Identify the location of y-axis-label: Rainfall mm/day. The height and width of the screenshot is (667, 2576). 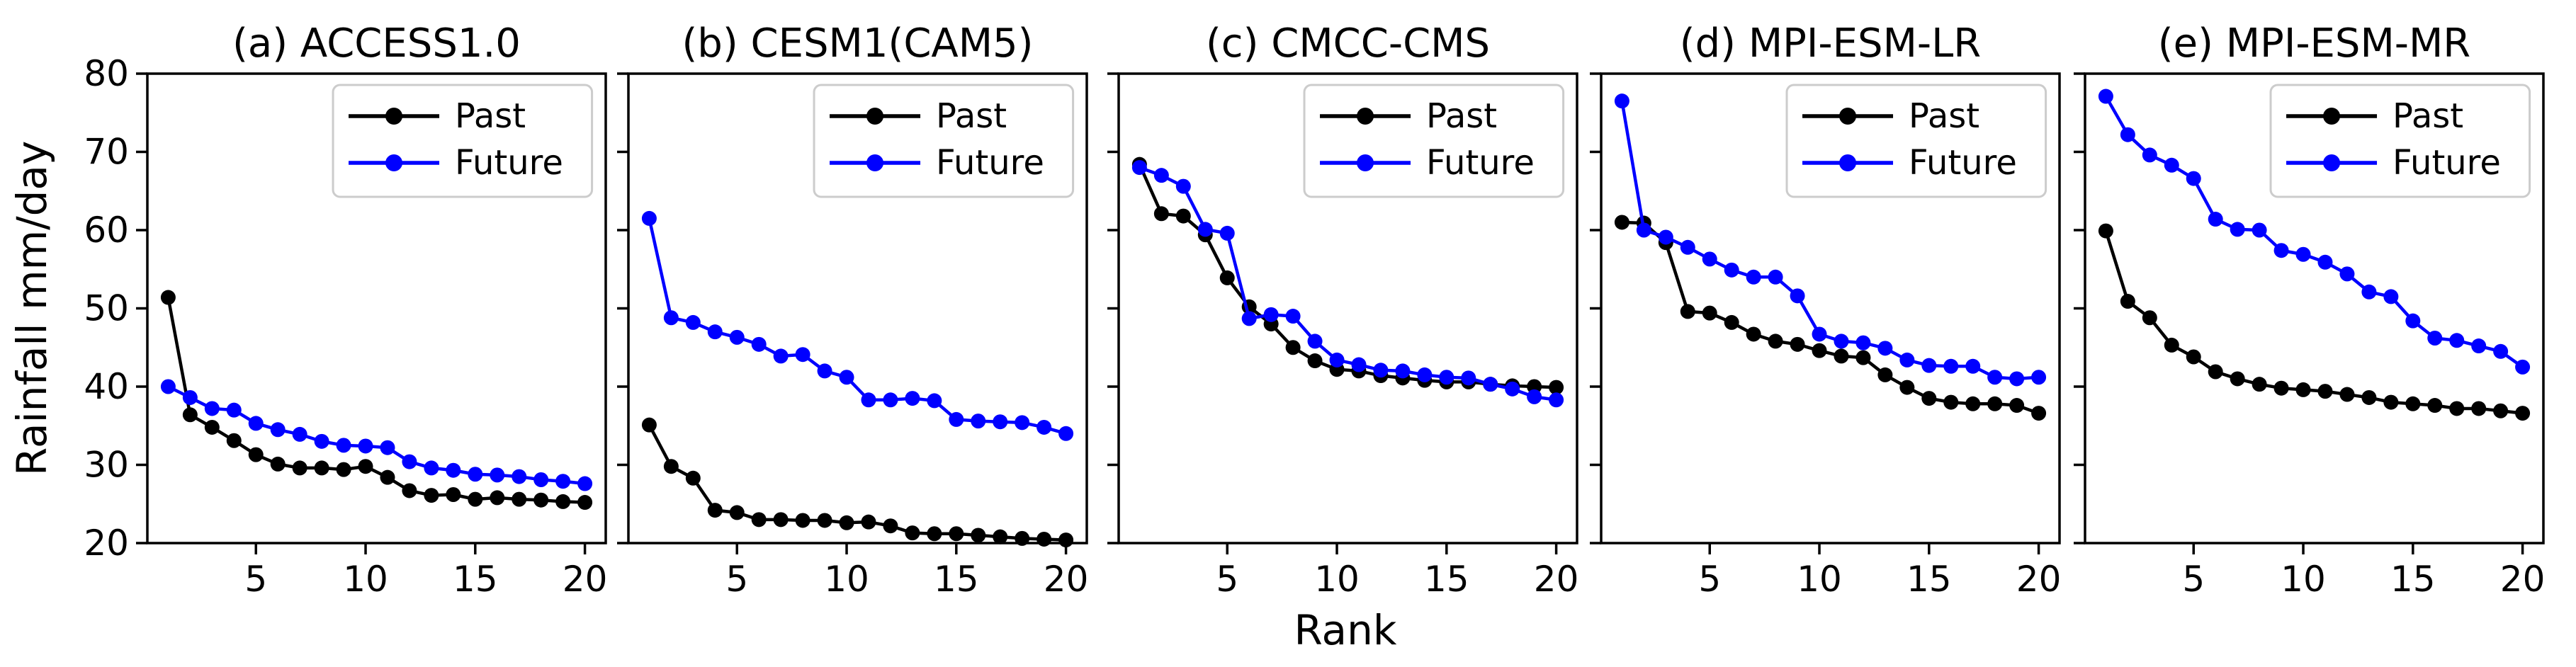
(32, 308).